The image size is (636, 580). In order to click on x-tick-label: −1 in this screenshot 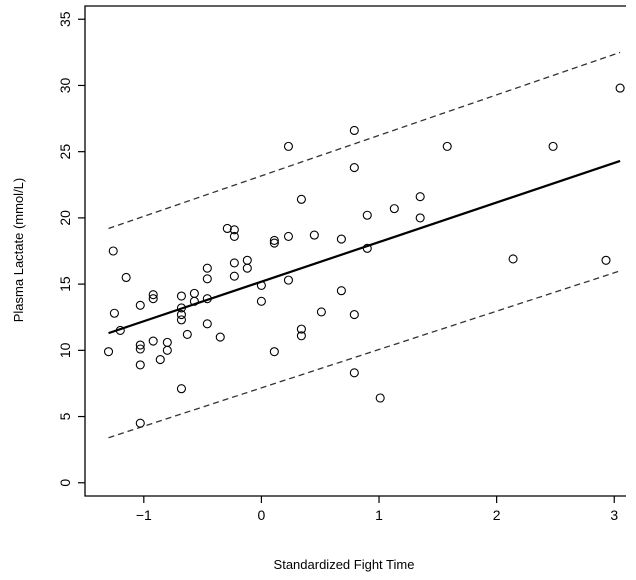, I will do `click(144, 515)`.